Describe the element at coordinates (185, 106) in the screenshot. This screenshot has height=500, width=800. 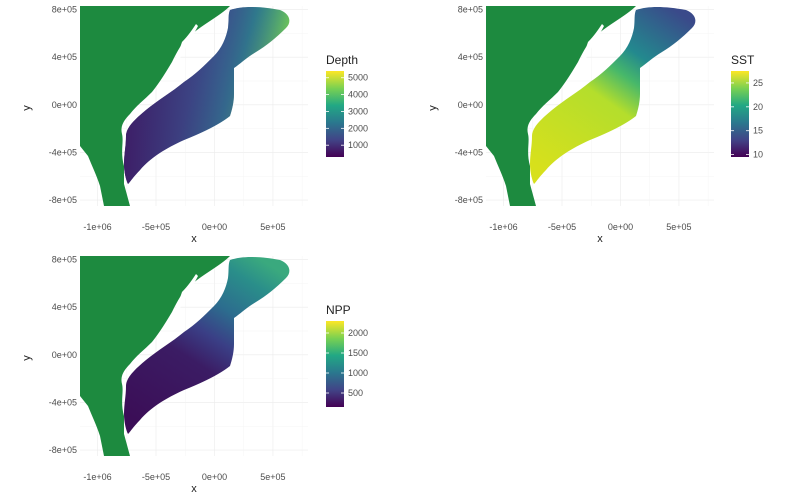
I see `map-depth` at that location.